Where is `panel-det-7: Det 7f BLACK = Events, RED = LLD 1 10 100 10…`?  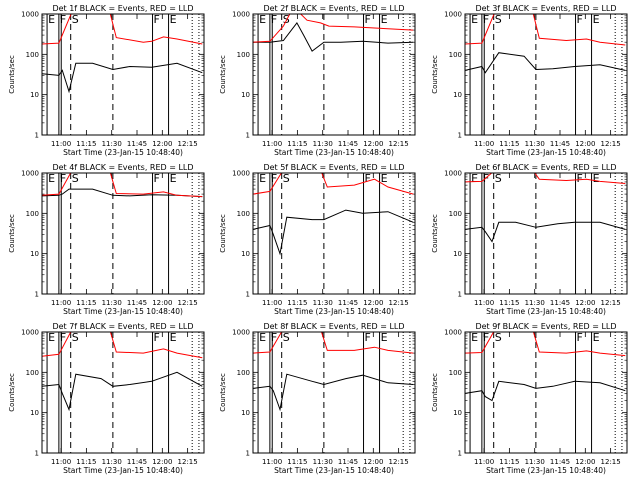 panel-det-7: Det 7f BLACK = Events, RED = LLD 1 10 100 10… is located at coordinates (106, 398).